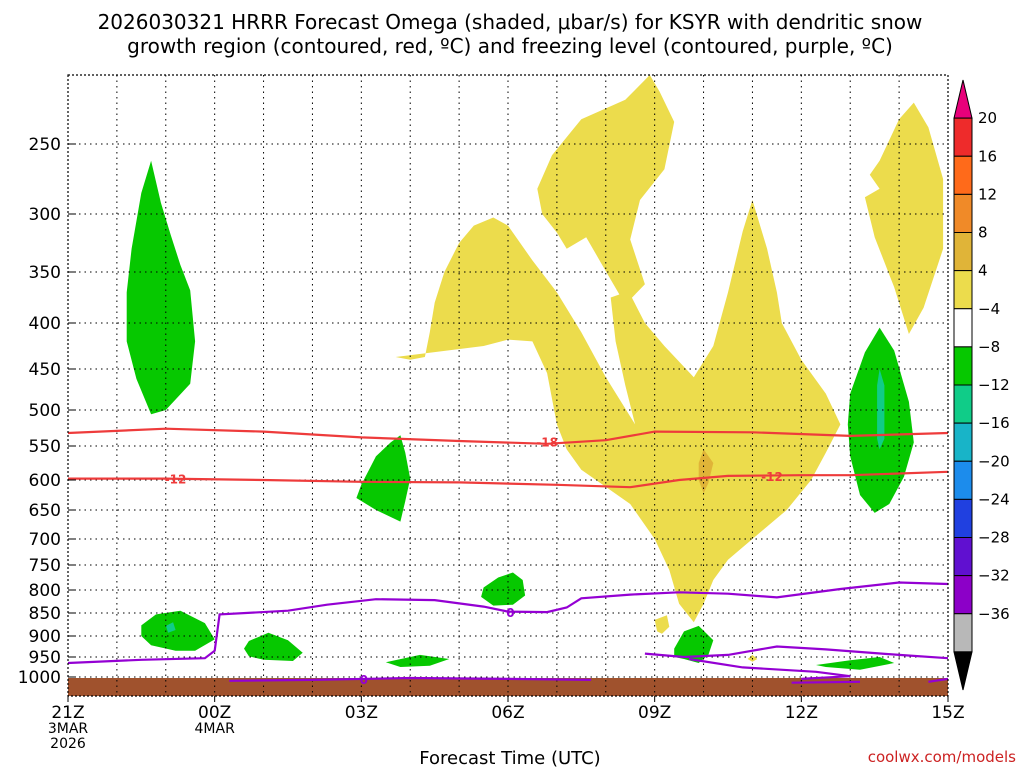 The width and height of the screenshot is (1024, 768). Describe the element at coordinates (987, 156) in the screenshot. I see `colorbar-label-1: 16` at that location.